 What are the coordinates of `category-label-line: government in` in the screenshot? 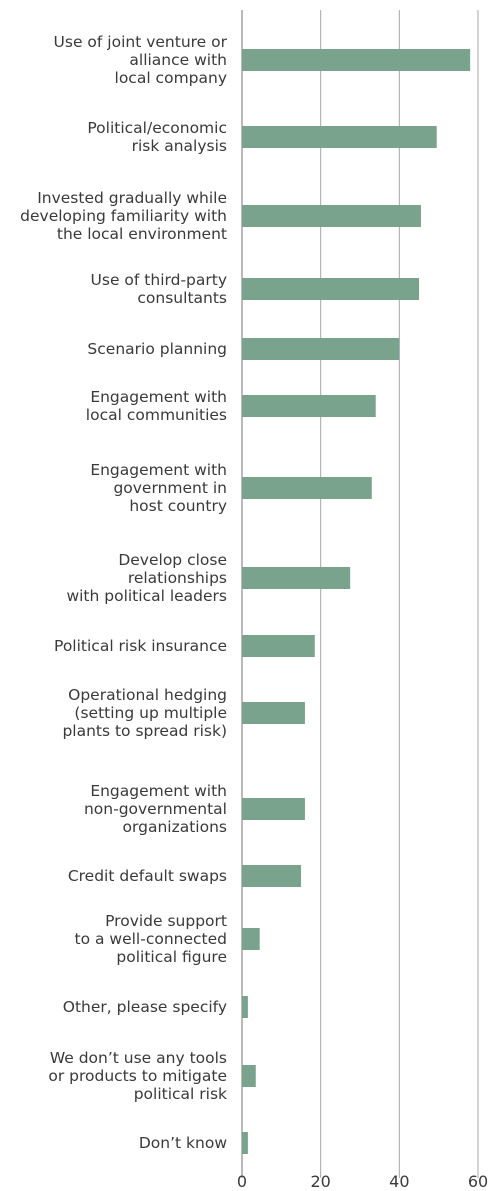 It's located at (170, 488).